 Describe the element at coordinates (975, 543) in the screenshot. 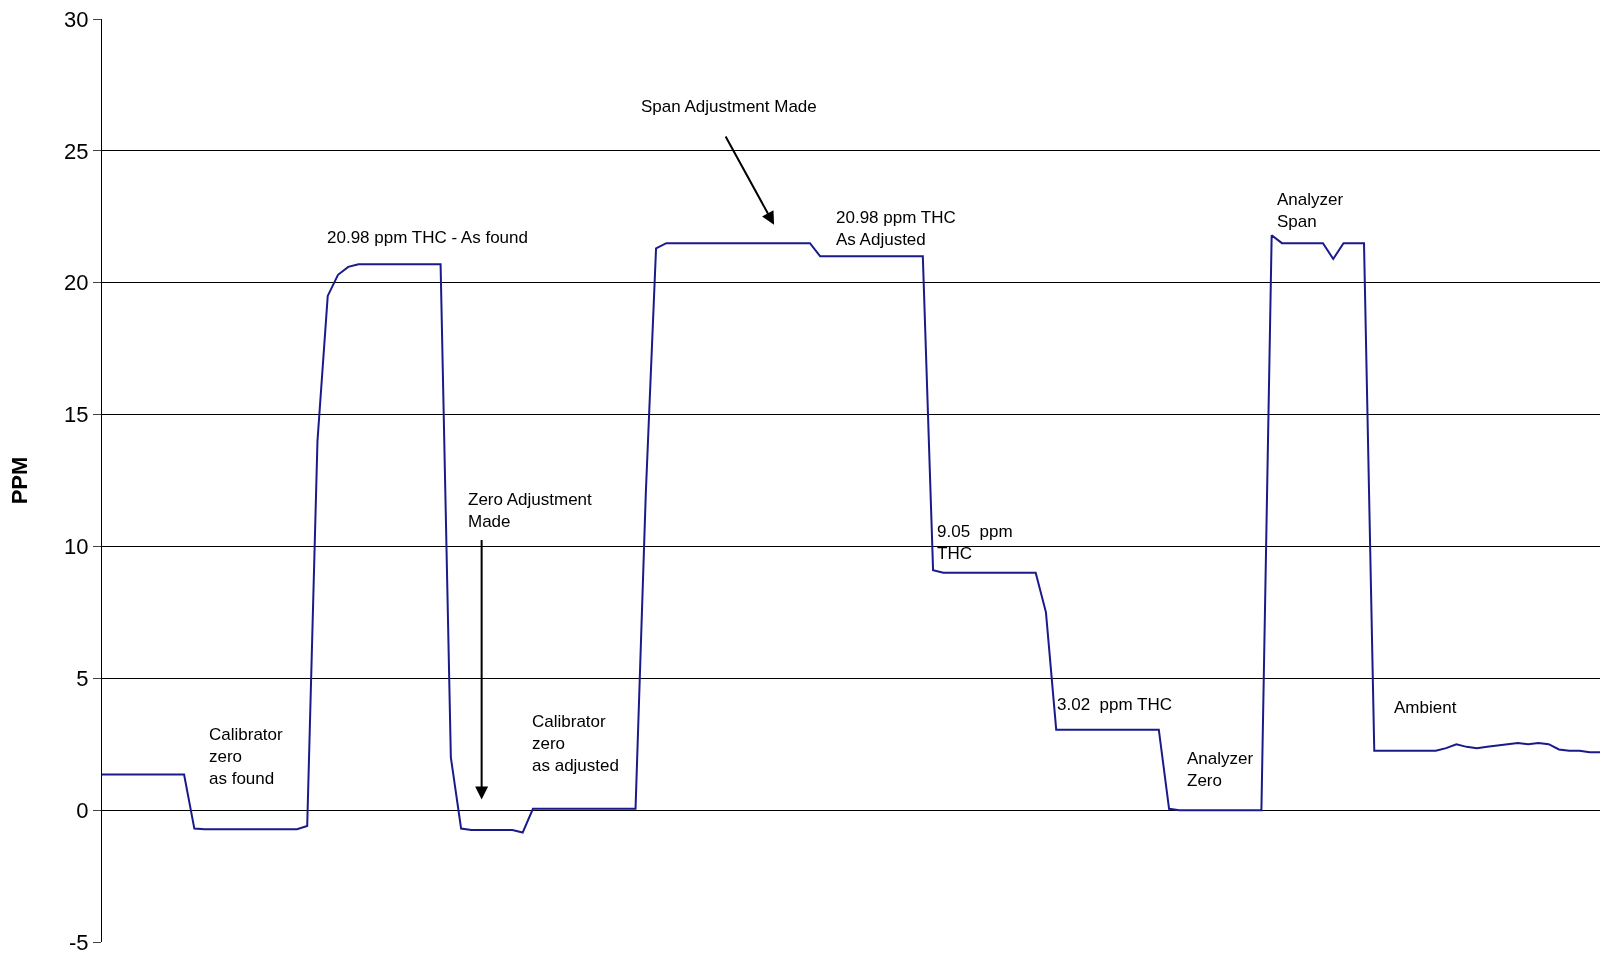

I see `annotation: 9.05 ppm THC` at that location.